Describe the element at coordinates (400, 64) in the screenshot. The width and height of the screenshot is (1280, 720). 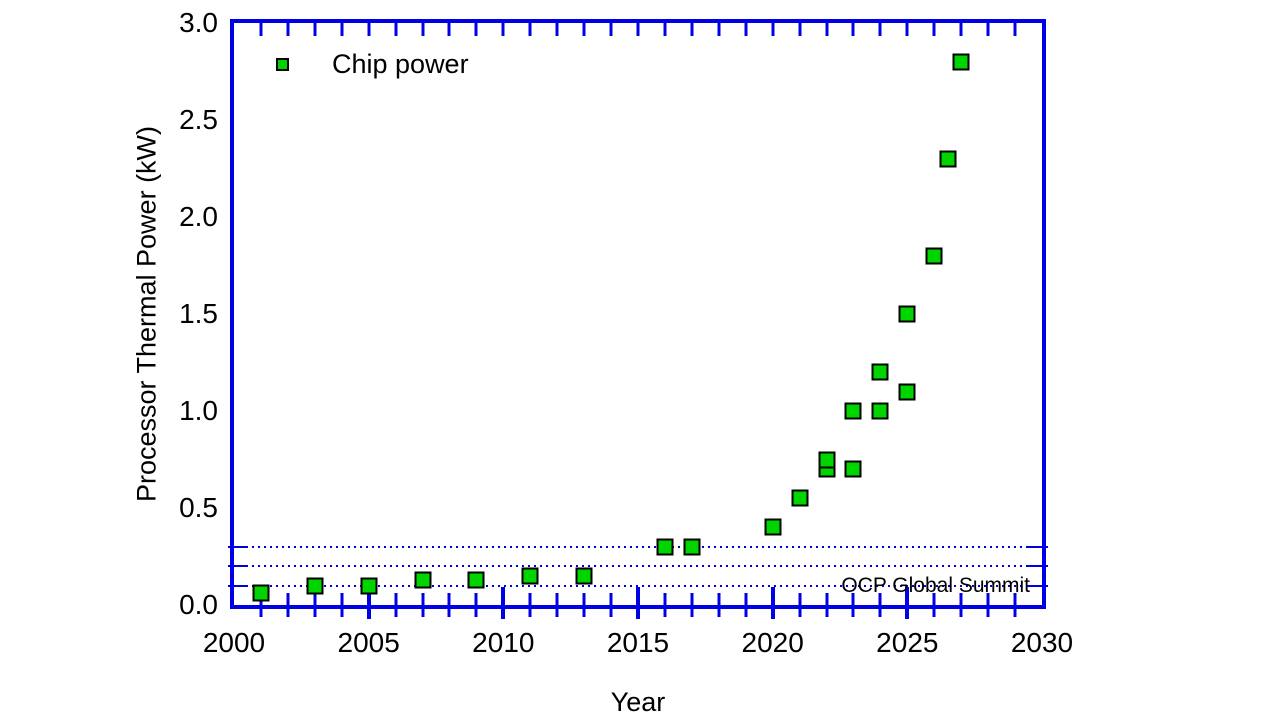
I see `legend-label: Chip power` at that location.